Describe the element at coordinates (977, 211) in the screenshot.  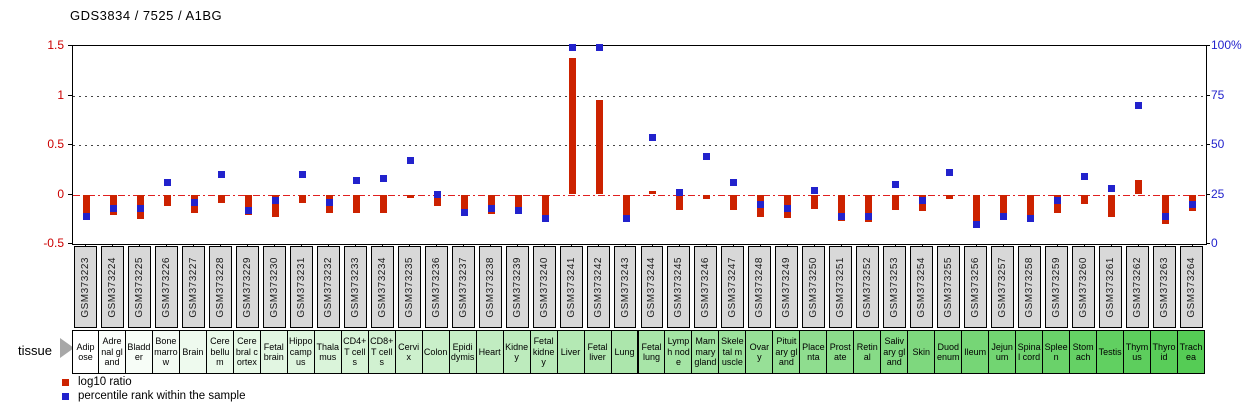
I see `log-ratio-bar-GSM373256` at that location.